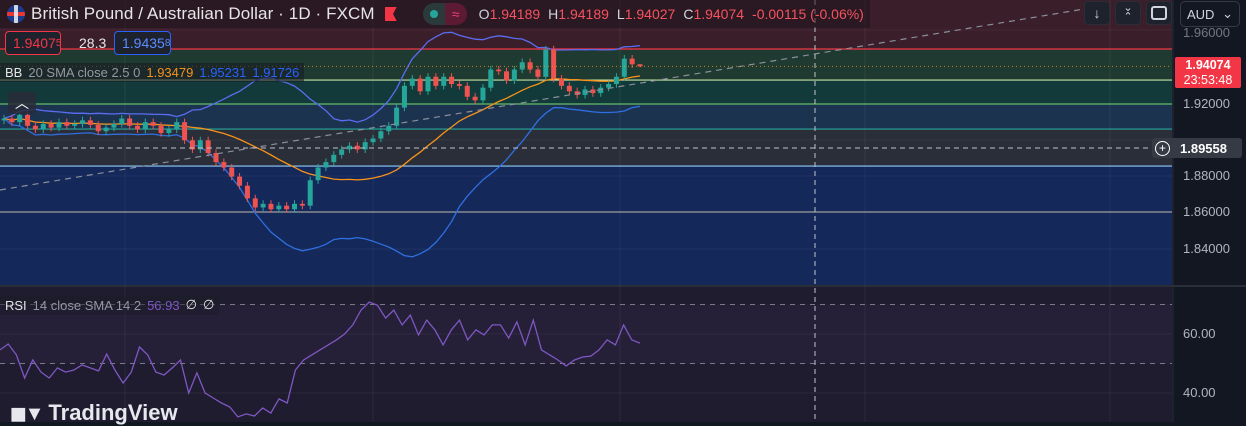 Image resolution: width=1246 pixels, height=426 pixels. I want to click on currency-select: AUD ⌄, so click(1210, 14).